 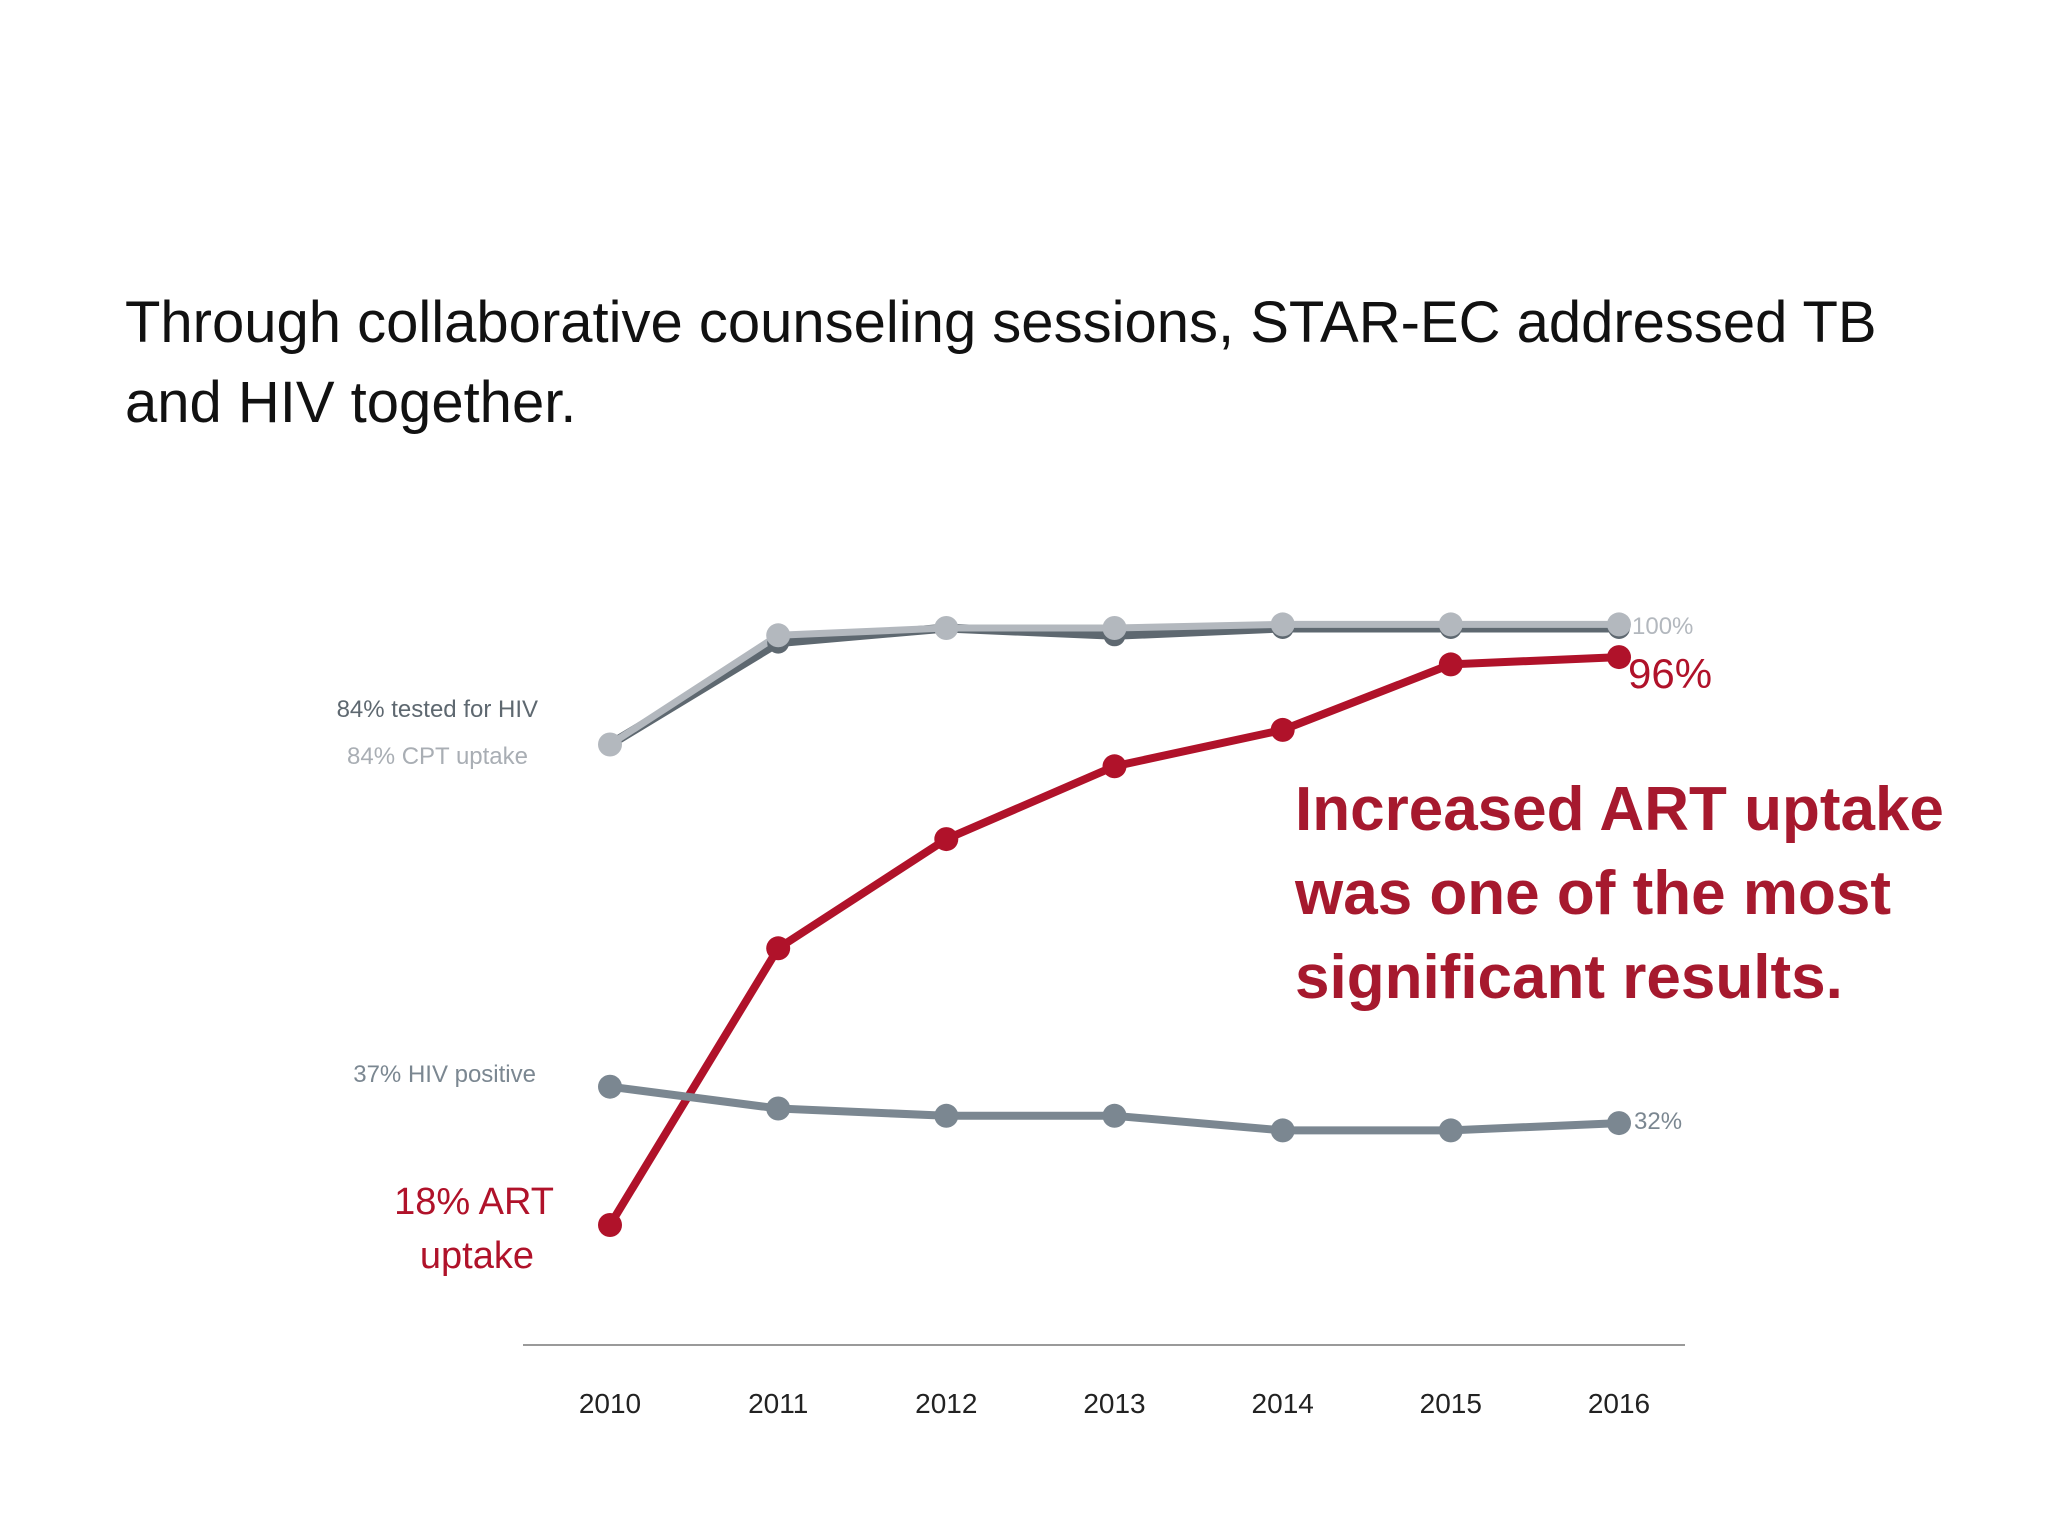 I want to click on x-tick-label-2016: 2016, so click(x=1619, y=1403).